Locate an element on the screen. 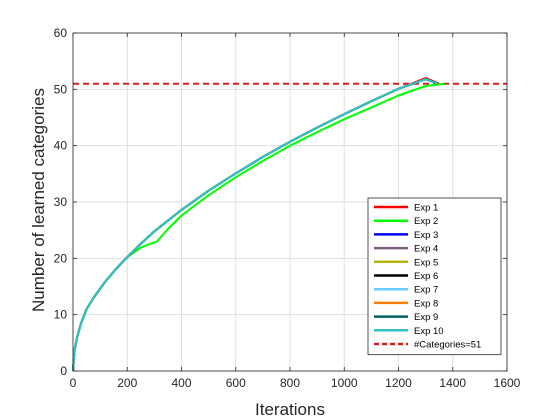  legend-label: Exp 3 is located at coordinates (426, 235).